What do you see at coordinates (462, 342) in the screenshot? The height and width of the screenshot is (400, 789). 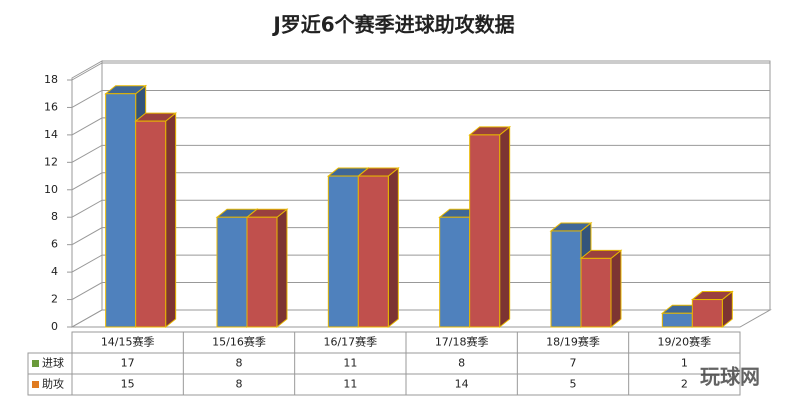 I see `x-tick-label: 17/18赛季` at bounding box center [462, 342].